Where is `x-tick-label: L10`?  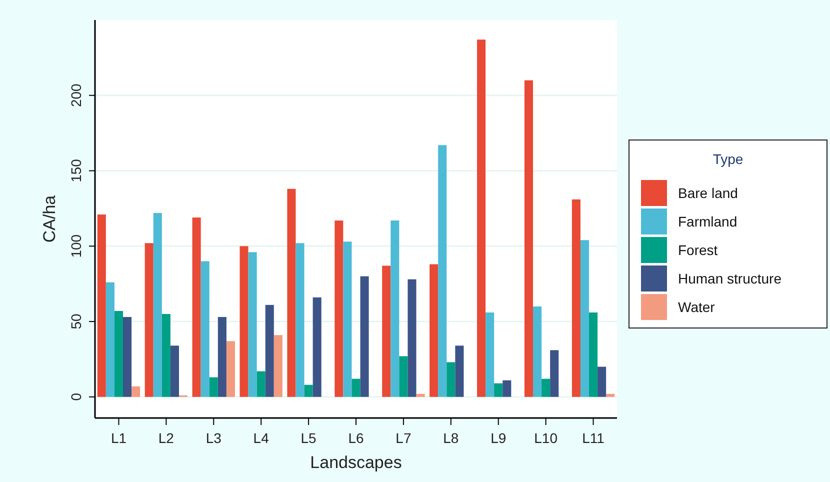
x-tick-label: L10 is located at coordinates (546, 438).